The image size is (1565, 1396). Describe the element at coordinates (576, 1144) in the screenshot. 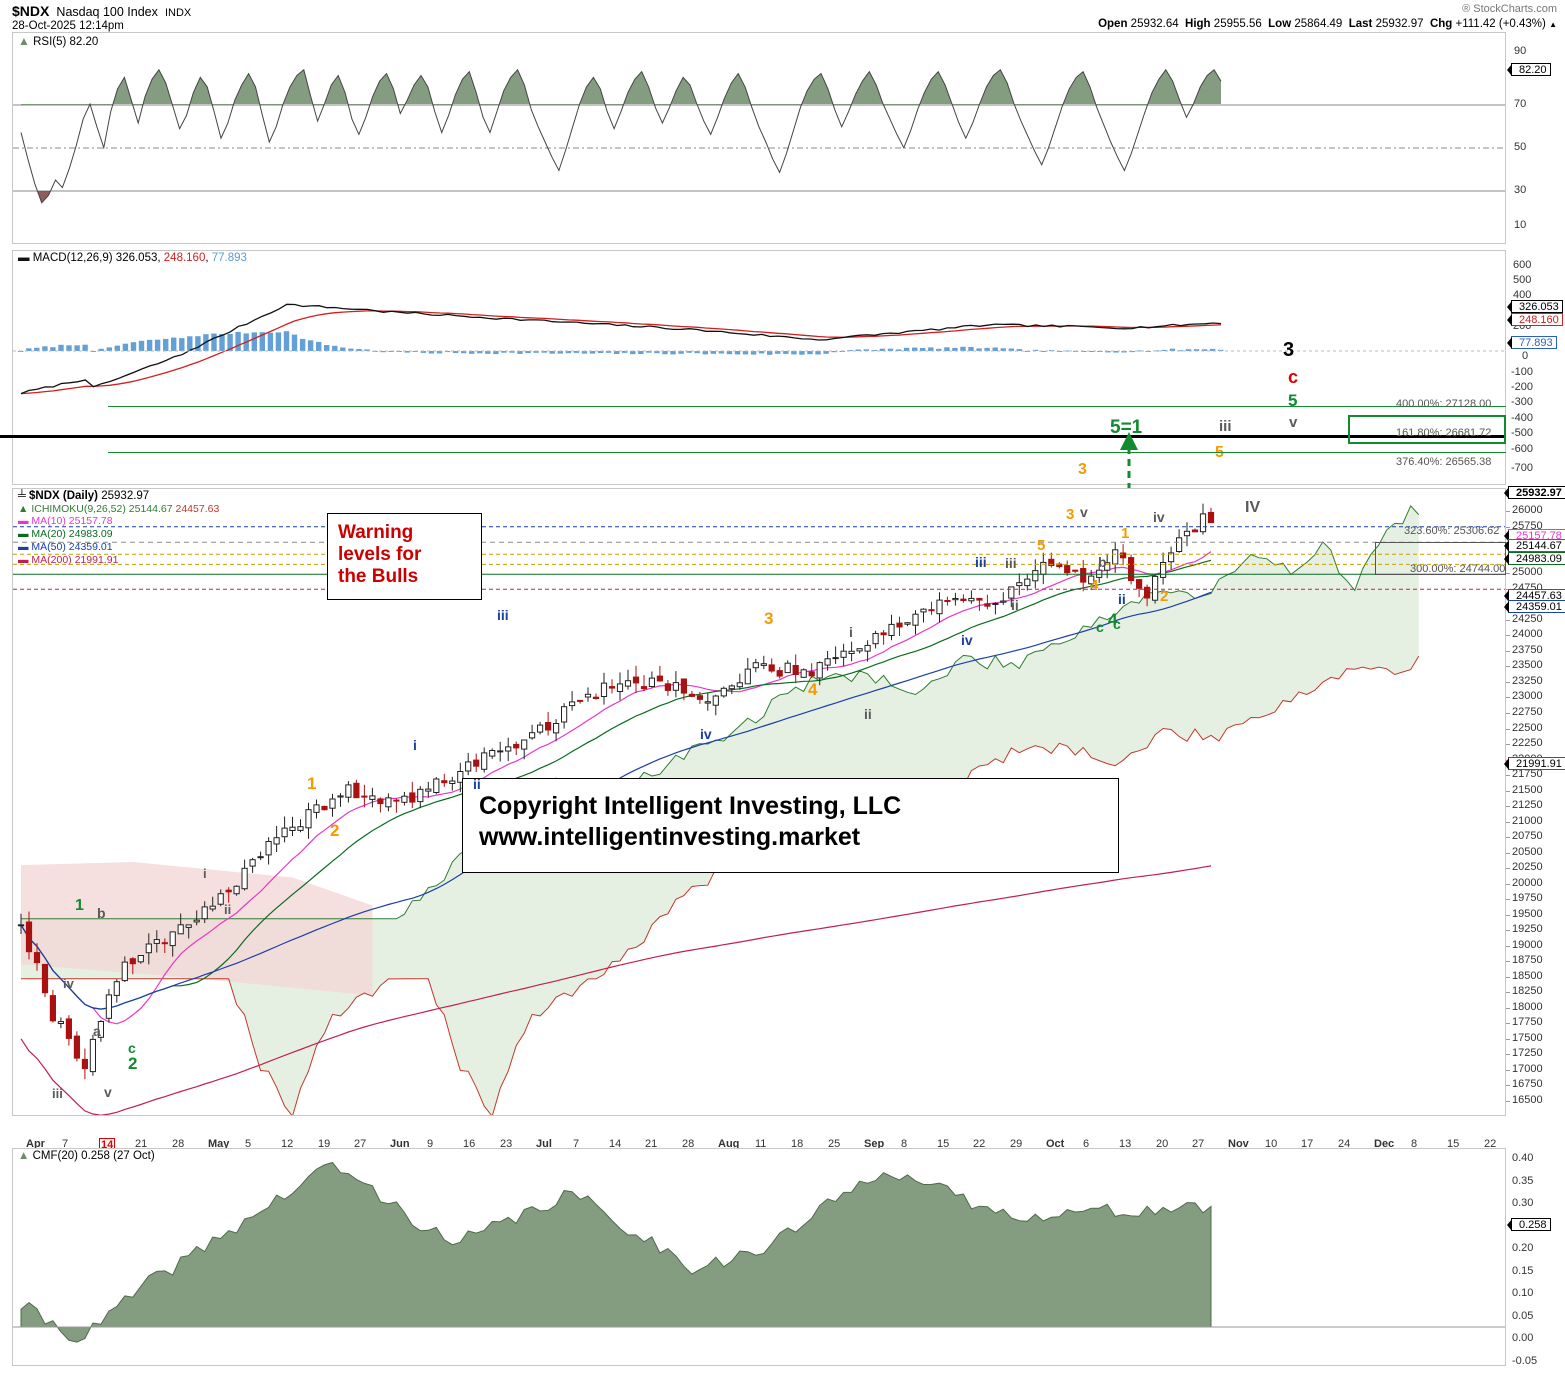

I see `x-tick-7: 7` at that location.